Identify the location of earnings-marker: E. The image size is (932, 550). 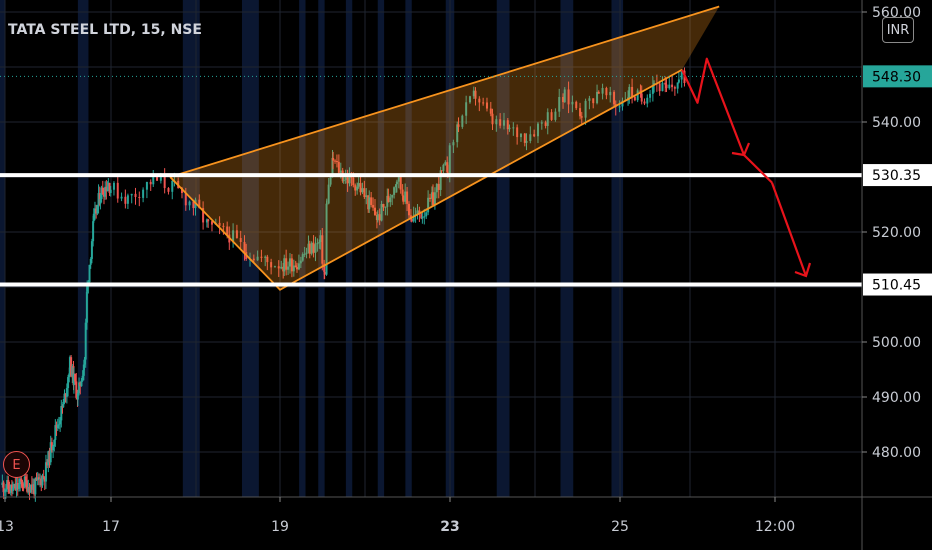
(16, 464).